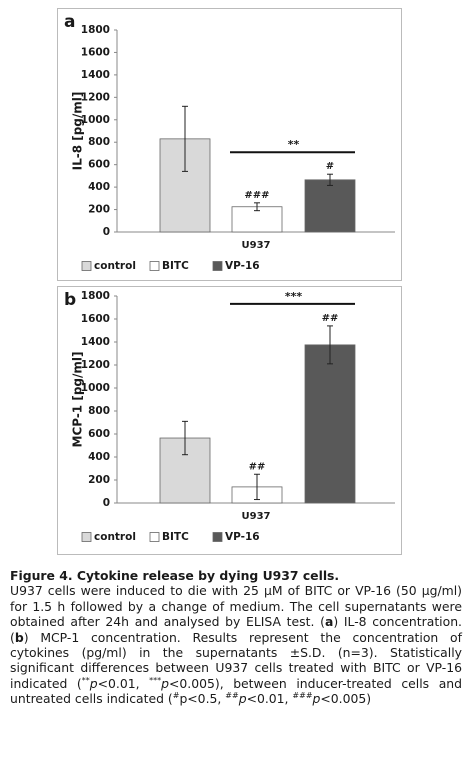 The image size is (472, 760). What do you see at coordinates (236, 629) in the screenshot?
I see `text: ) IL-8 concentration. (` at bounding box center [236, 629].